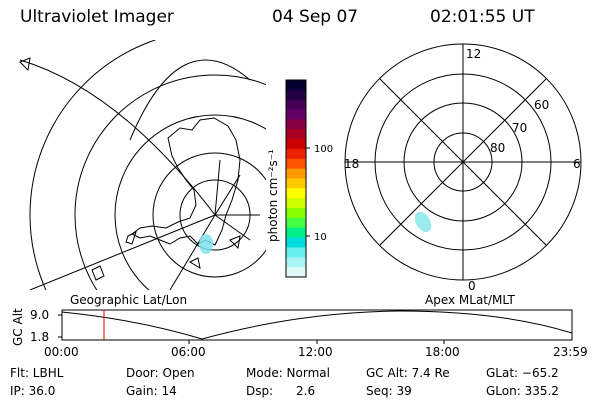 The height and width of the screenshot is (400, 600). I want to click on filter-label: Flt: LBHL, so click(37, 373).